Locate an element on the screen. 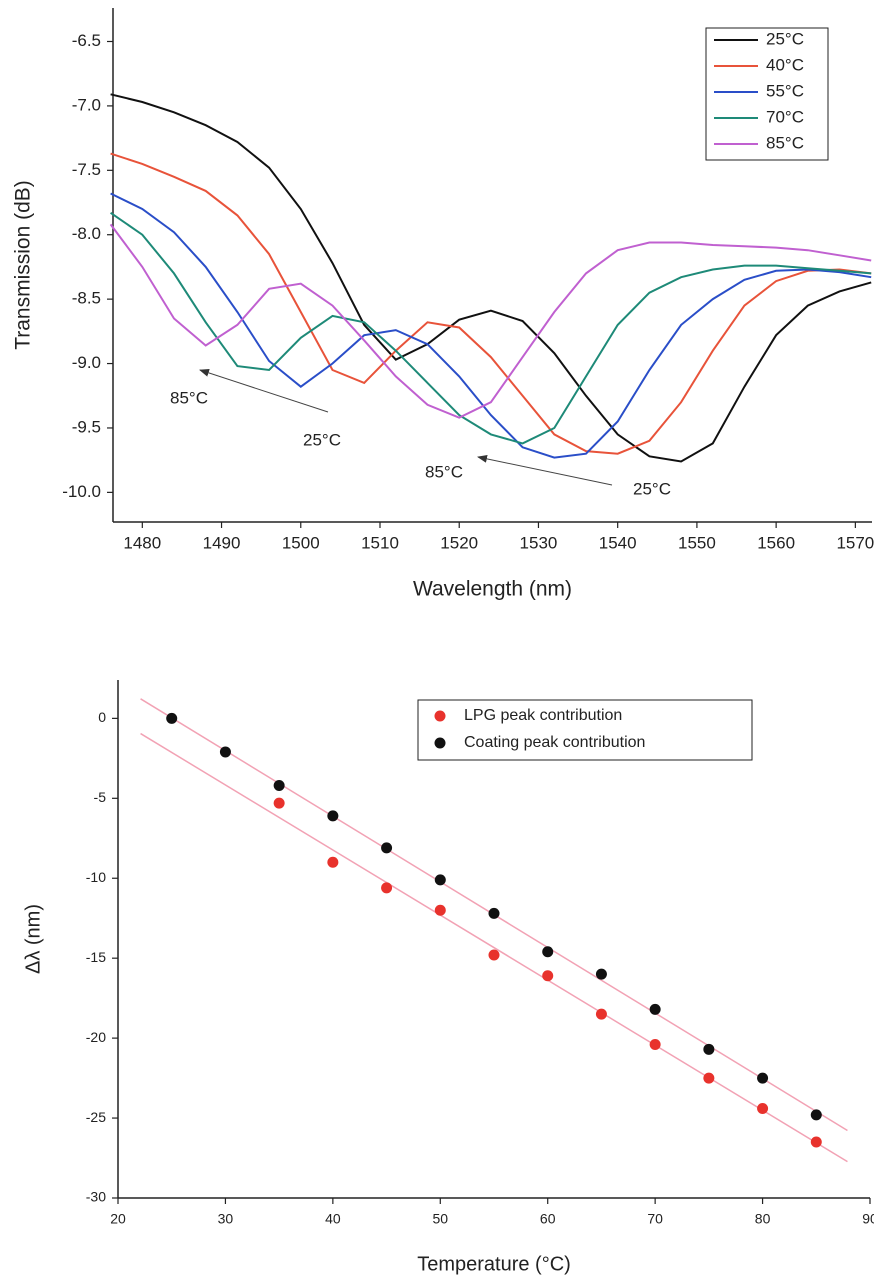  y-tick-label: -8.0 is located at coordinates (86, 233).